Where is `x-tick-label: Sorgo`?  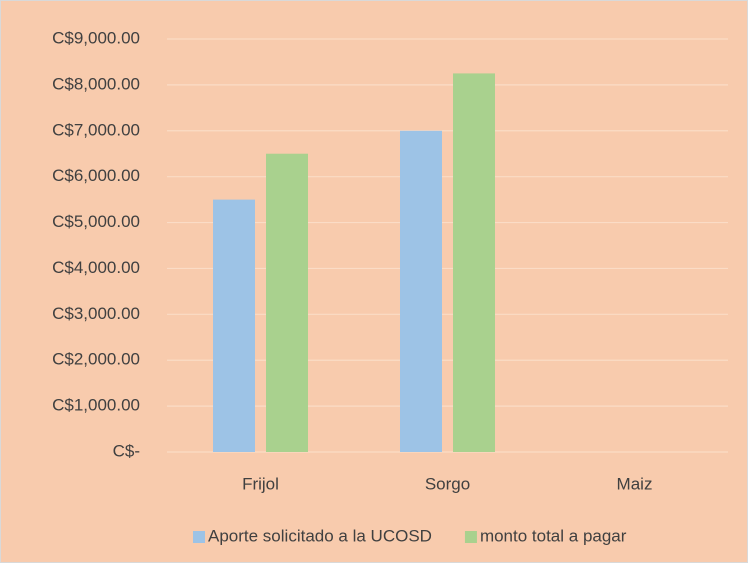
x-tick-label: Sorgo is located at coordinates (447, 483).